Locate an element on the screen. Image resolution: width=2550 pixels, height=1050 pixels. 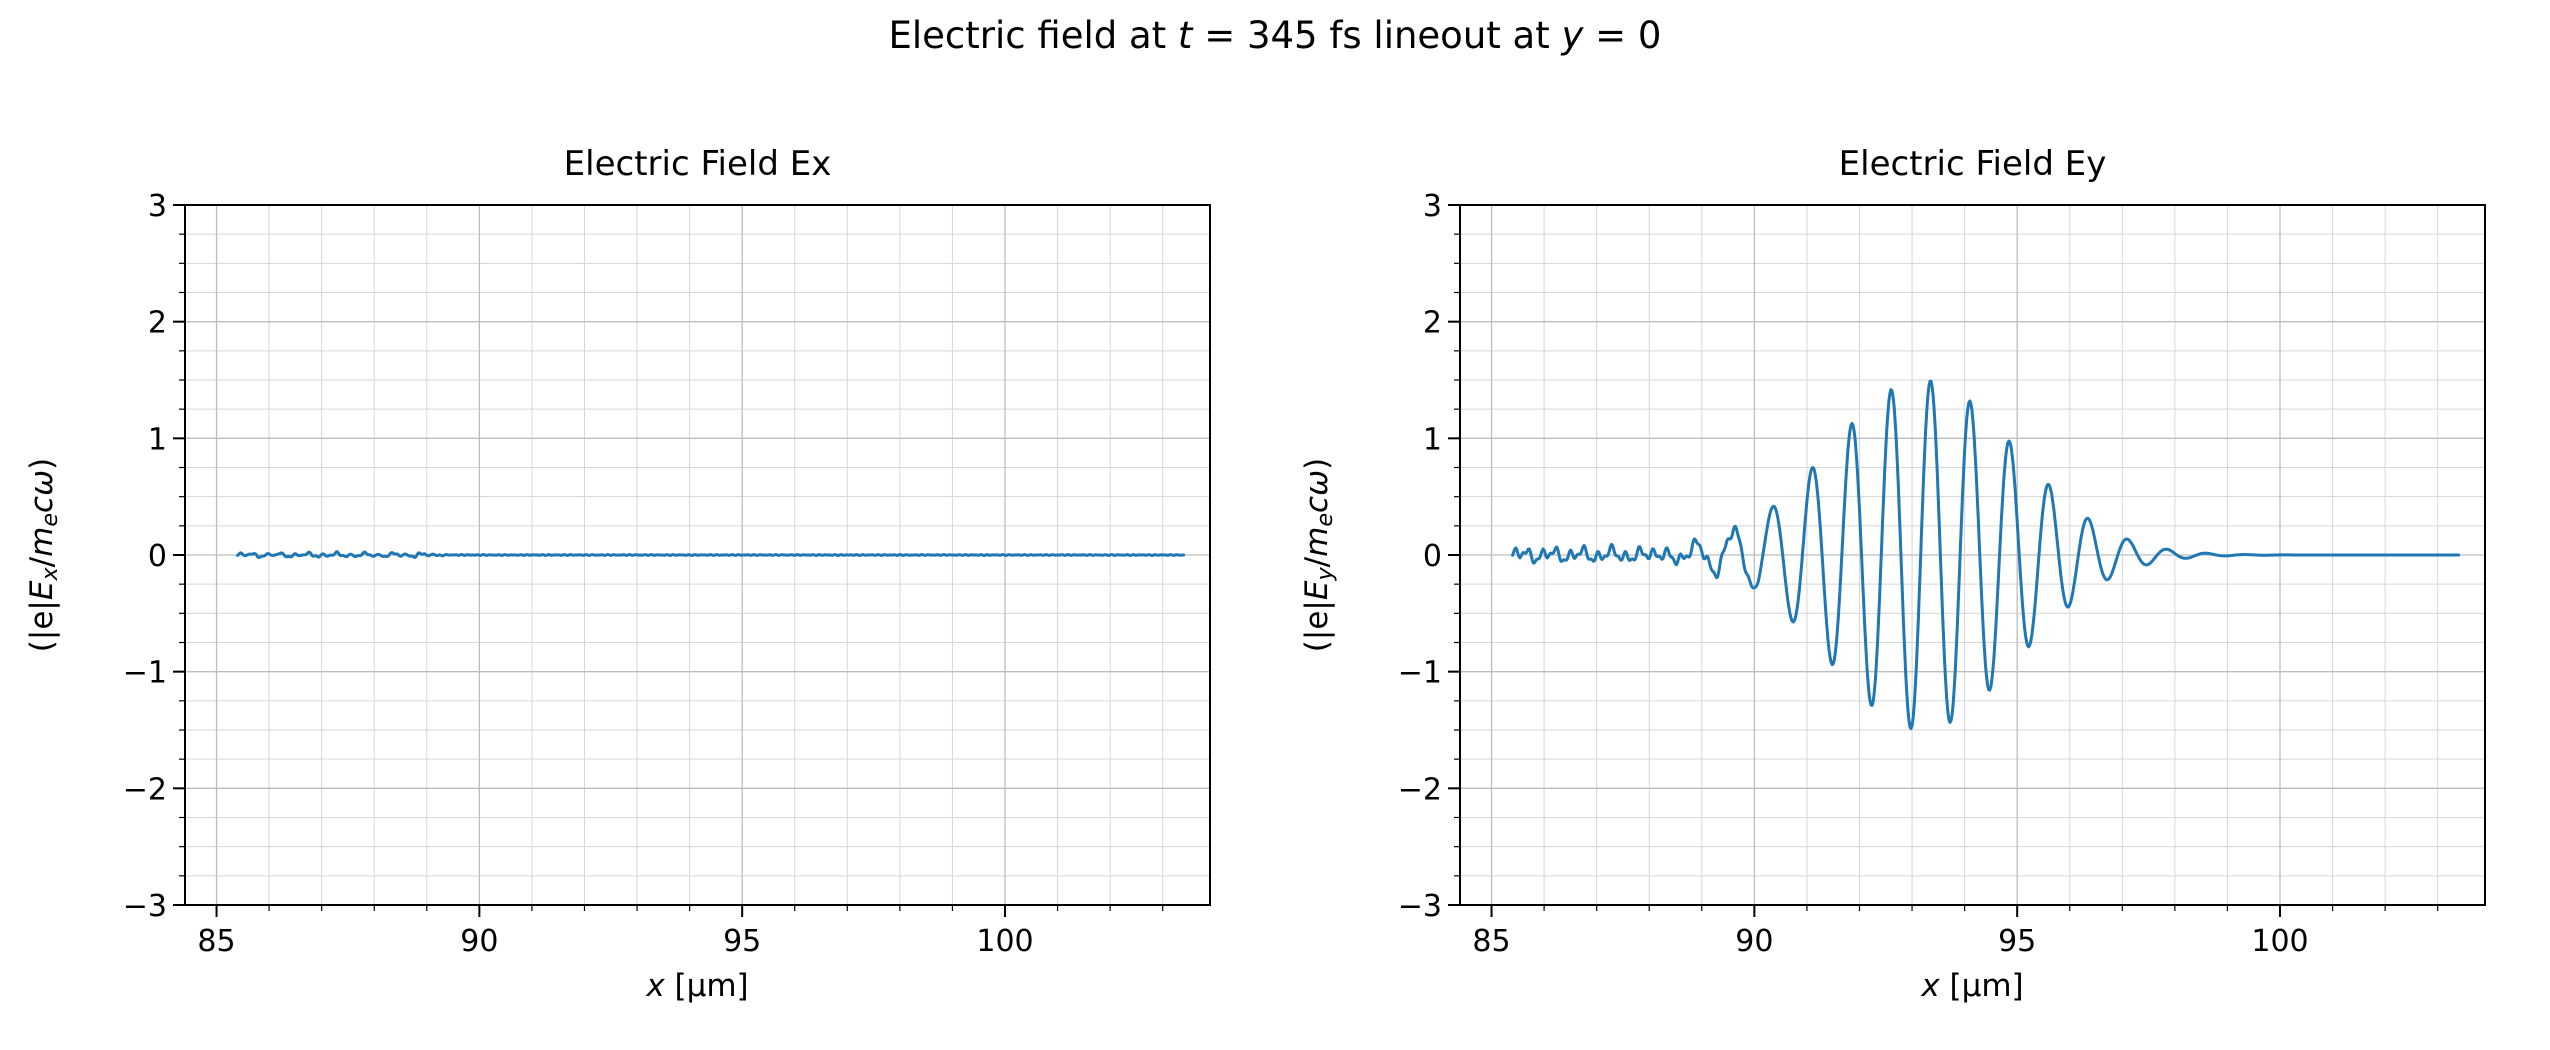
label-segment: t is located at coordinates (1185, 35).